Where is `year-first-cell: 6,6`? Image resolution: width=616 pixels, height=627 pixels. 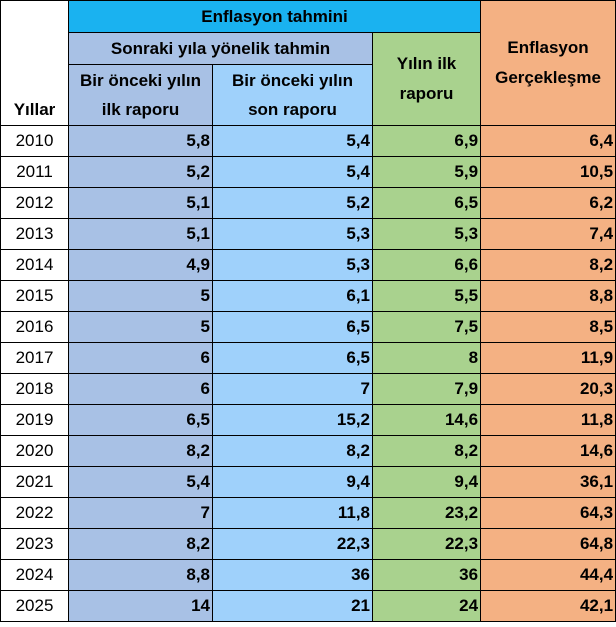 year-first-cell: 6,6 is located at coordinates (426, 265).